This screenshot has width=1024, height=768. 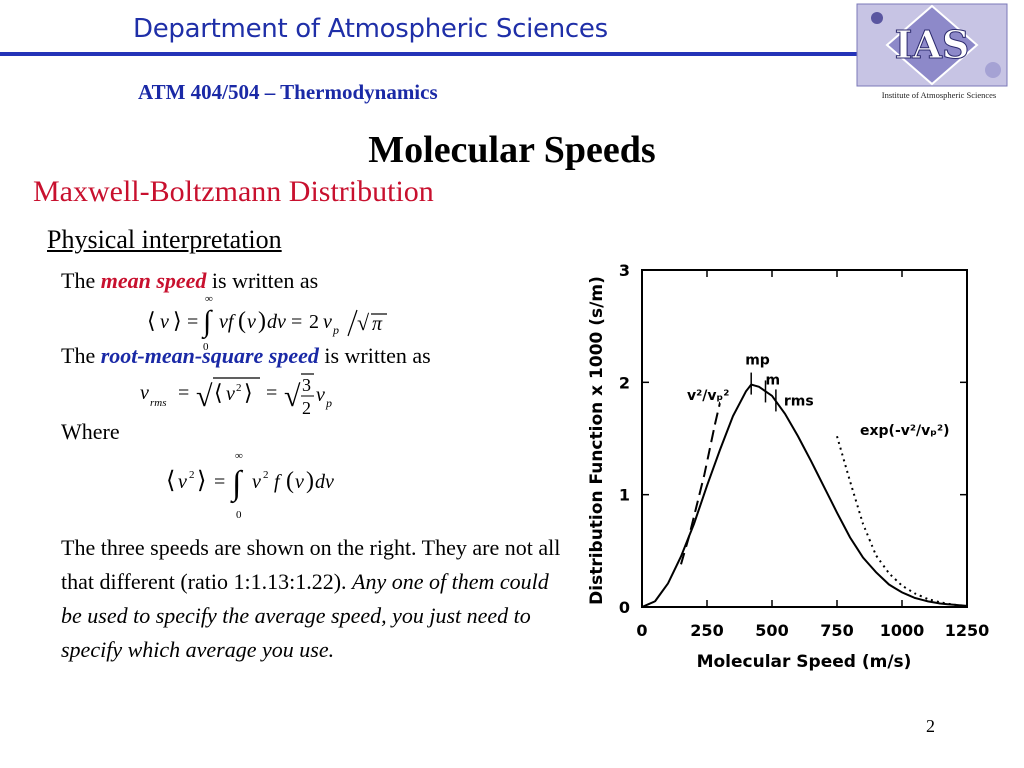 I want to click on x-tick-label: 0, so click(x=641, y=630).